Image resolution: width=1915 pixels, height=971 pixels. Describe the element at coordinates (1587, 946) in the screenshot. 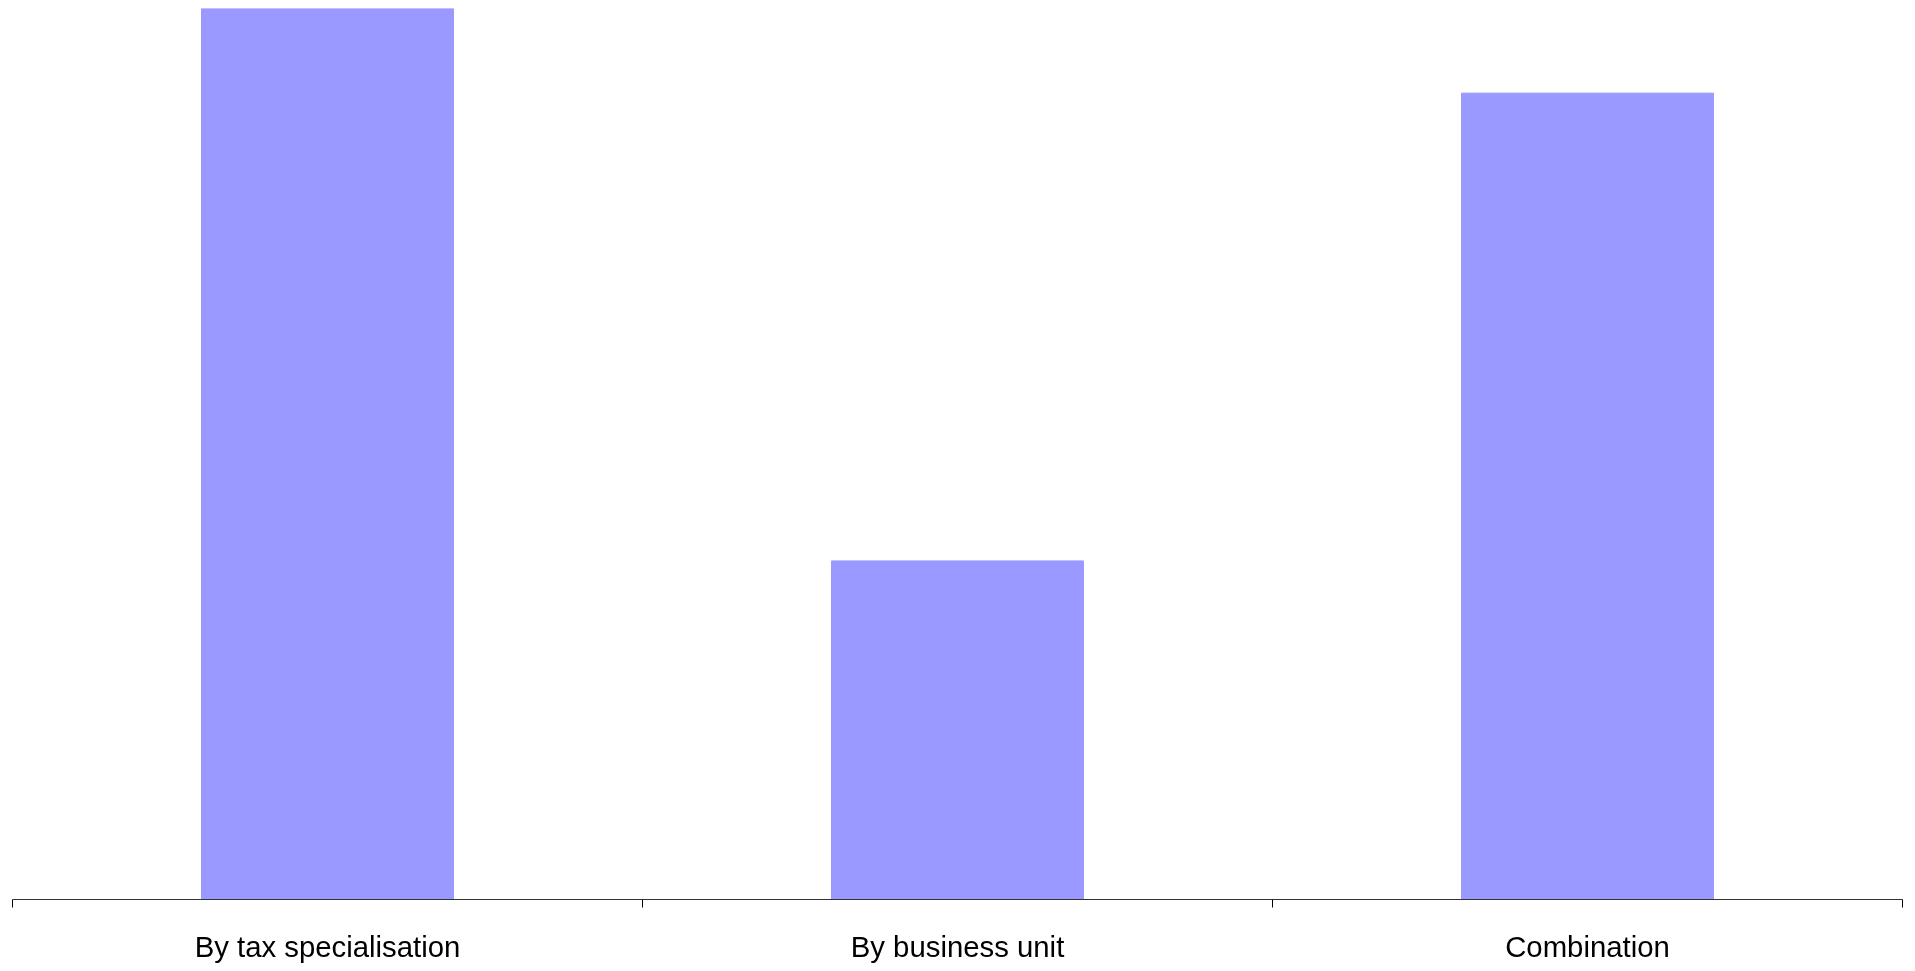

I see `x-tick-label: Combination` at that location.